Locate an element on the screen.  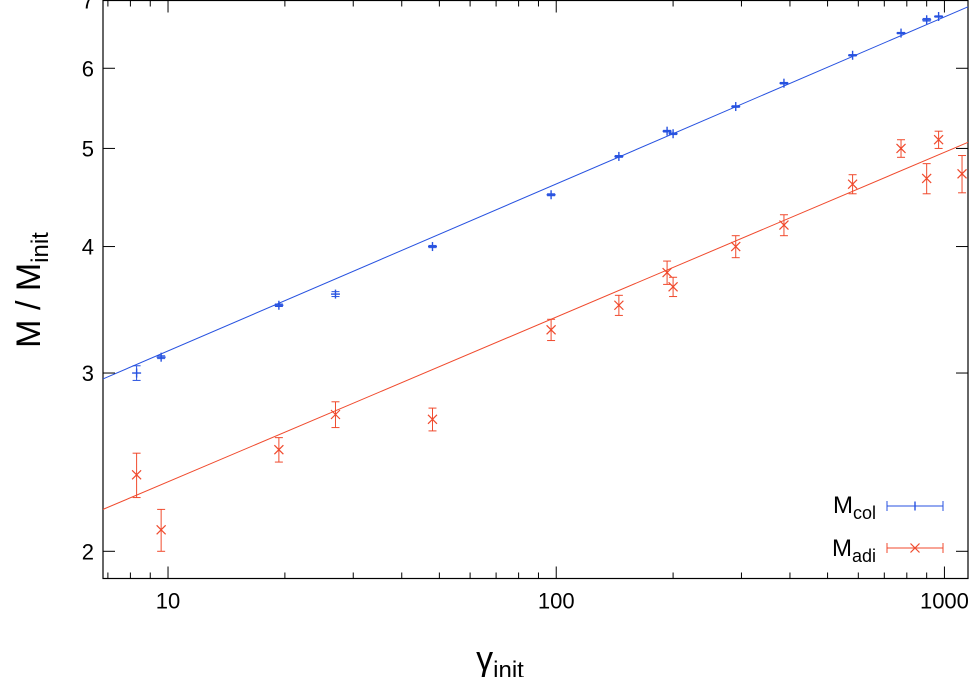
x-tick-label: 100 is located at coordinates (556, 601).